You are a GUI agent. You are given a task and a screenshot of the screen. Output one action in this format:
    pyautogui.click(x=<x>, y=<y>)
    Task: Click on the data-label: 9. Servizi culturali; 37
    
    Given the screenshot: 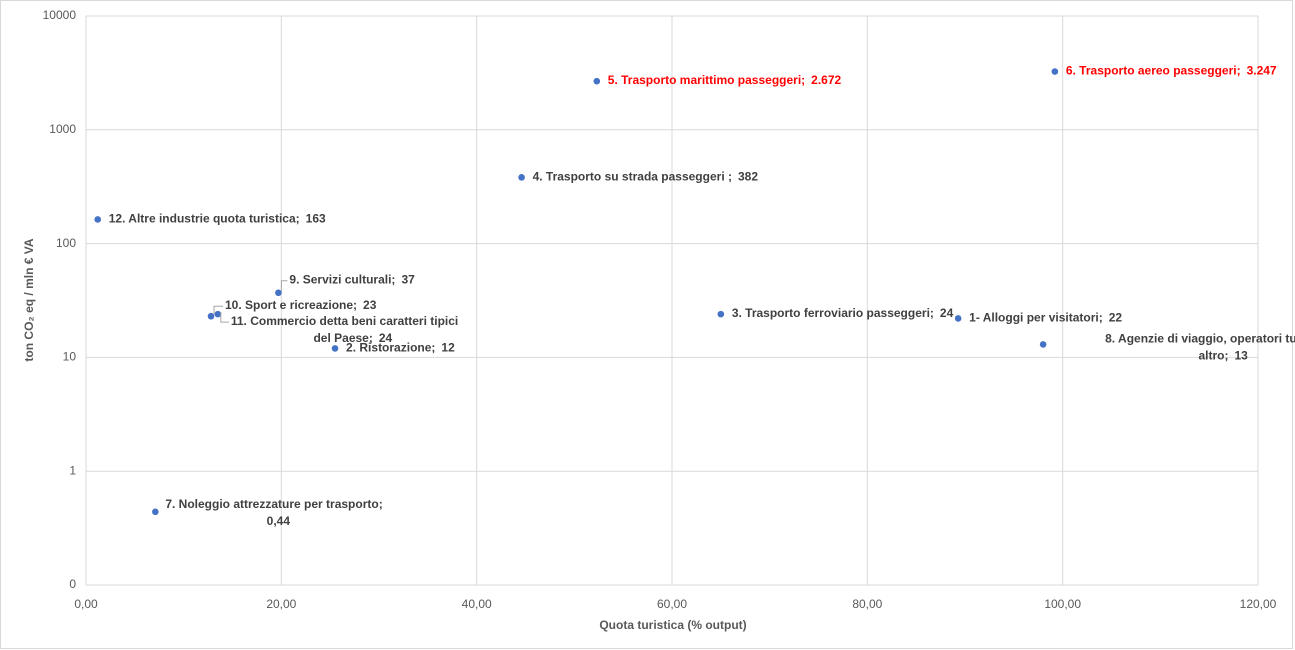 What is the action you would take?
    pyautogui.click(x=352, y=280)
    